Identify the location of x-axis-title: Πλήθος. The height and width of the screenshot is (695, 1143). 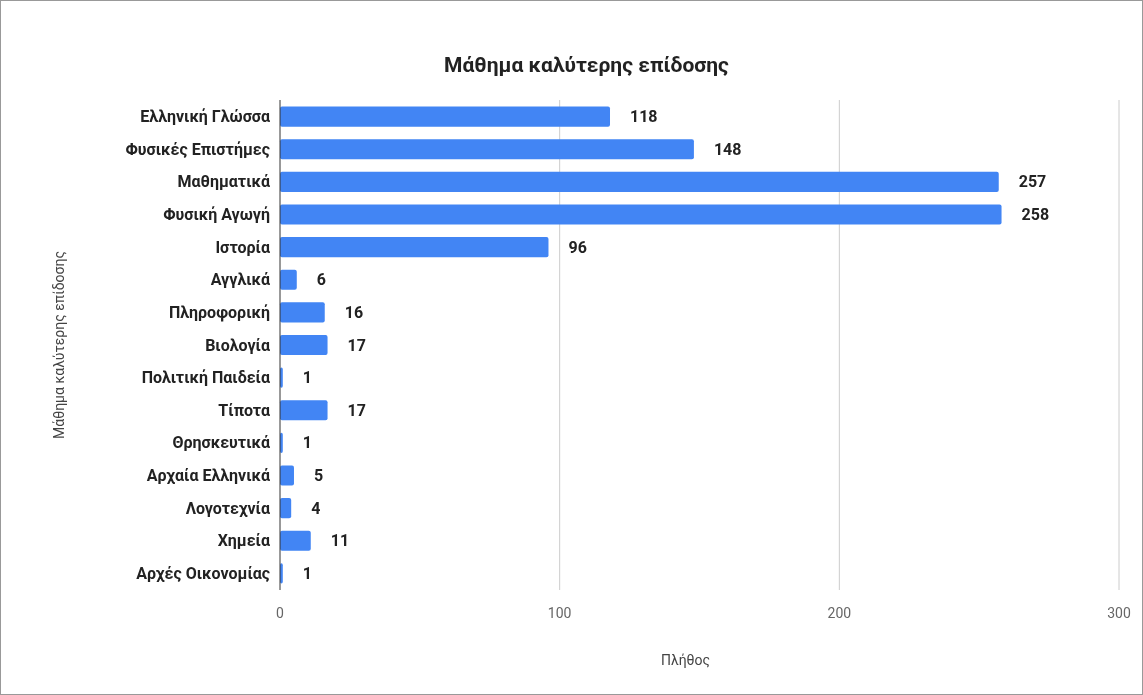
(685, 660).